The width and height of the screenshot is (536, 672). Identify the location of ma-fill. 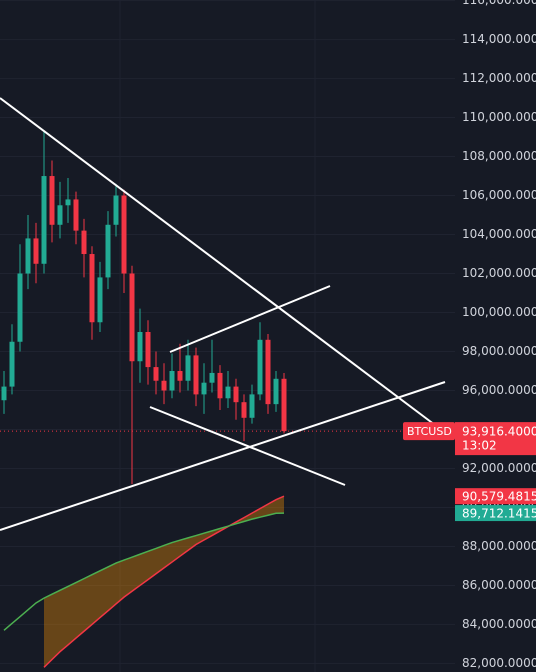
(164, 582).